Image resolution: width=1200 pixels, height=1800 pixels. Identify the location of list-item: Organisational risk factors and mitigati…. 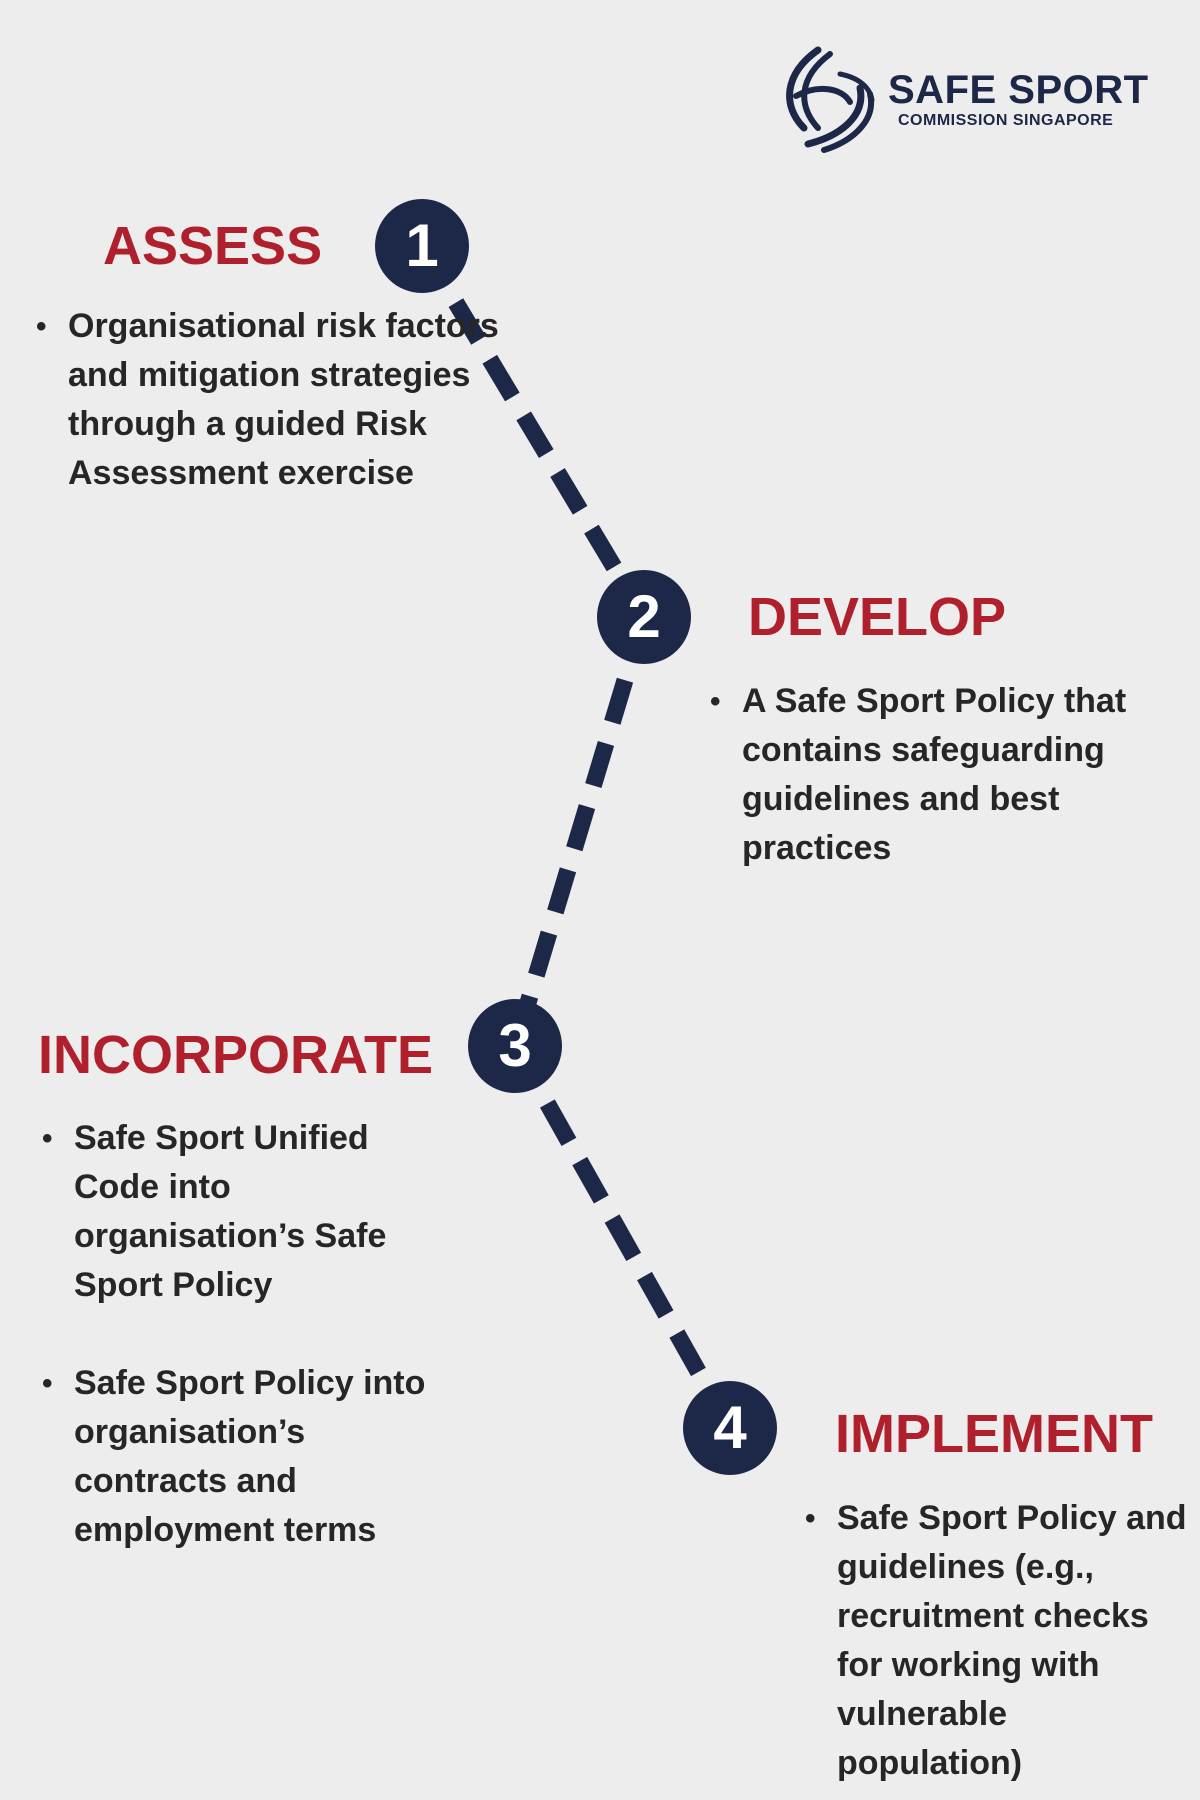
(276, 400).